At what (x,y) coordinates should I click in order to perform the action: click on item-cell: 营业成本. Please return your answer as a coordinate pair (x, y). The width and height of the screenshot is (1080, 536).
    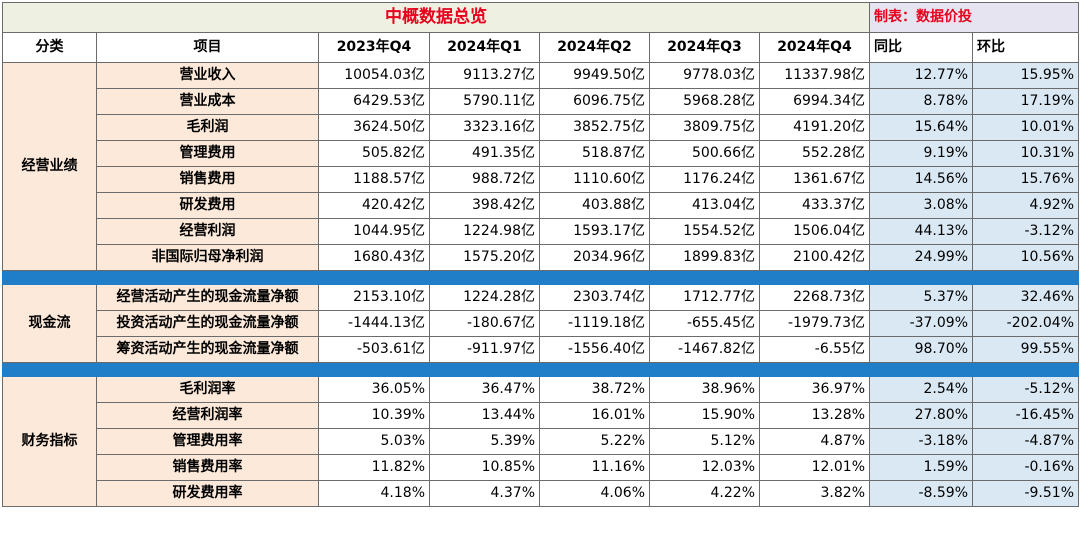
    Looking at the image, I should click on (207, 101).